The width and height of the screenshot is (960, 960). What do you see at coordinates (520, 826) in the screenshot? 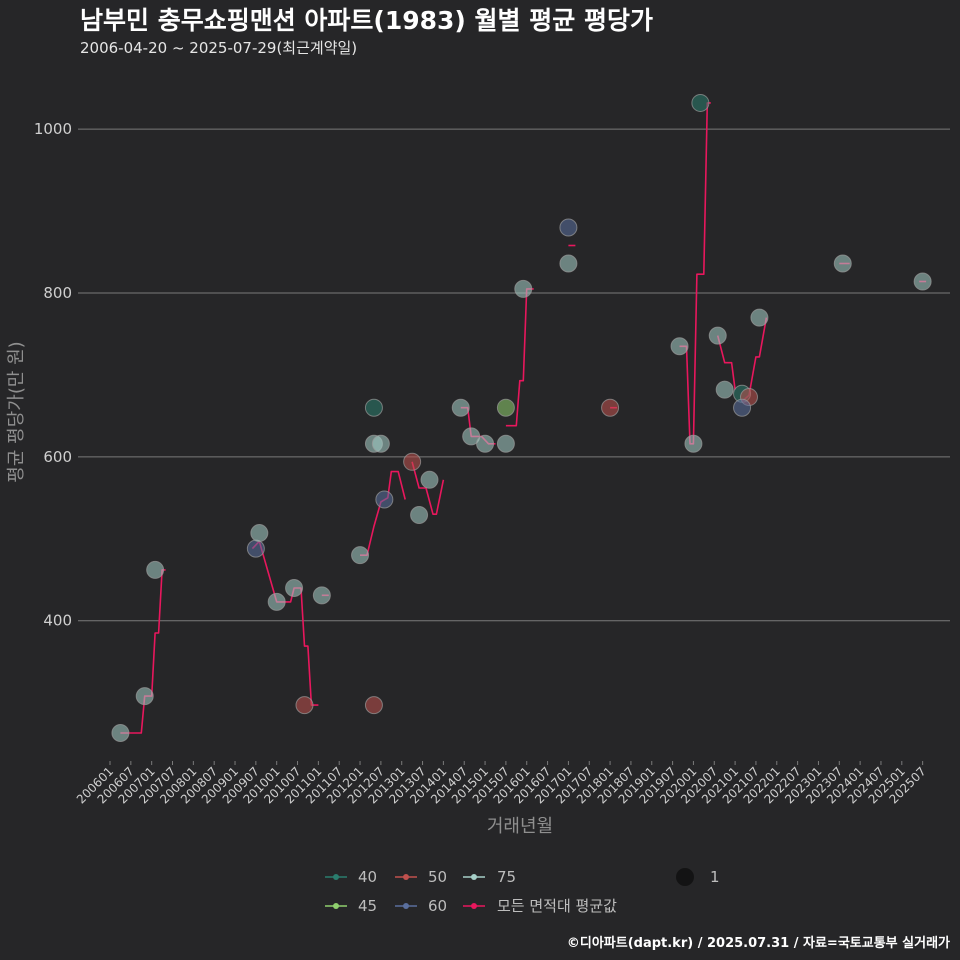
I see `x-axis-label: 거래년월` at bounding box center [520, 826].